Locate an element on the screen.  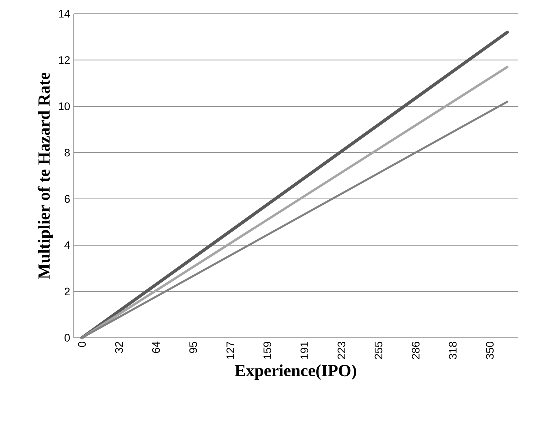
x-tick-label: 64 is located at coordinates (156, 348).